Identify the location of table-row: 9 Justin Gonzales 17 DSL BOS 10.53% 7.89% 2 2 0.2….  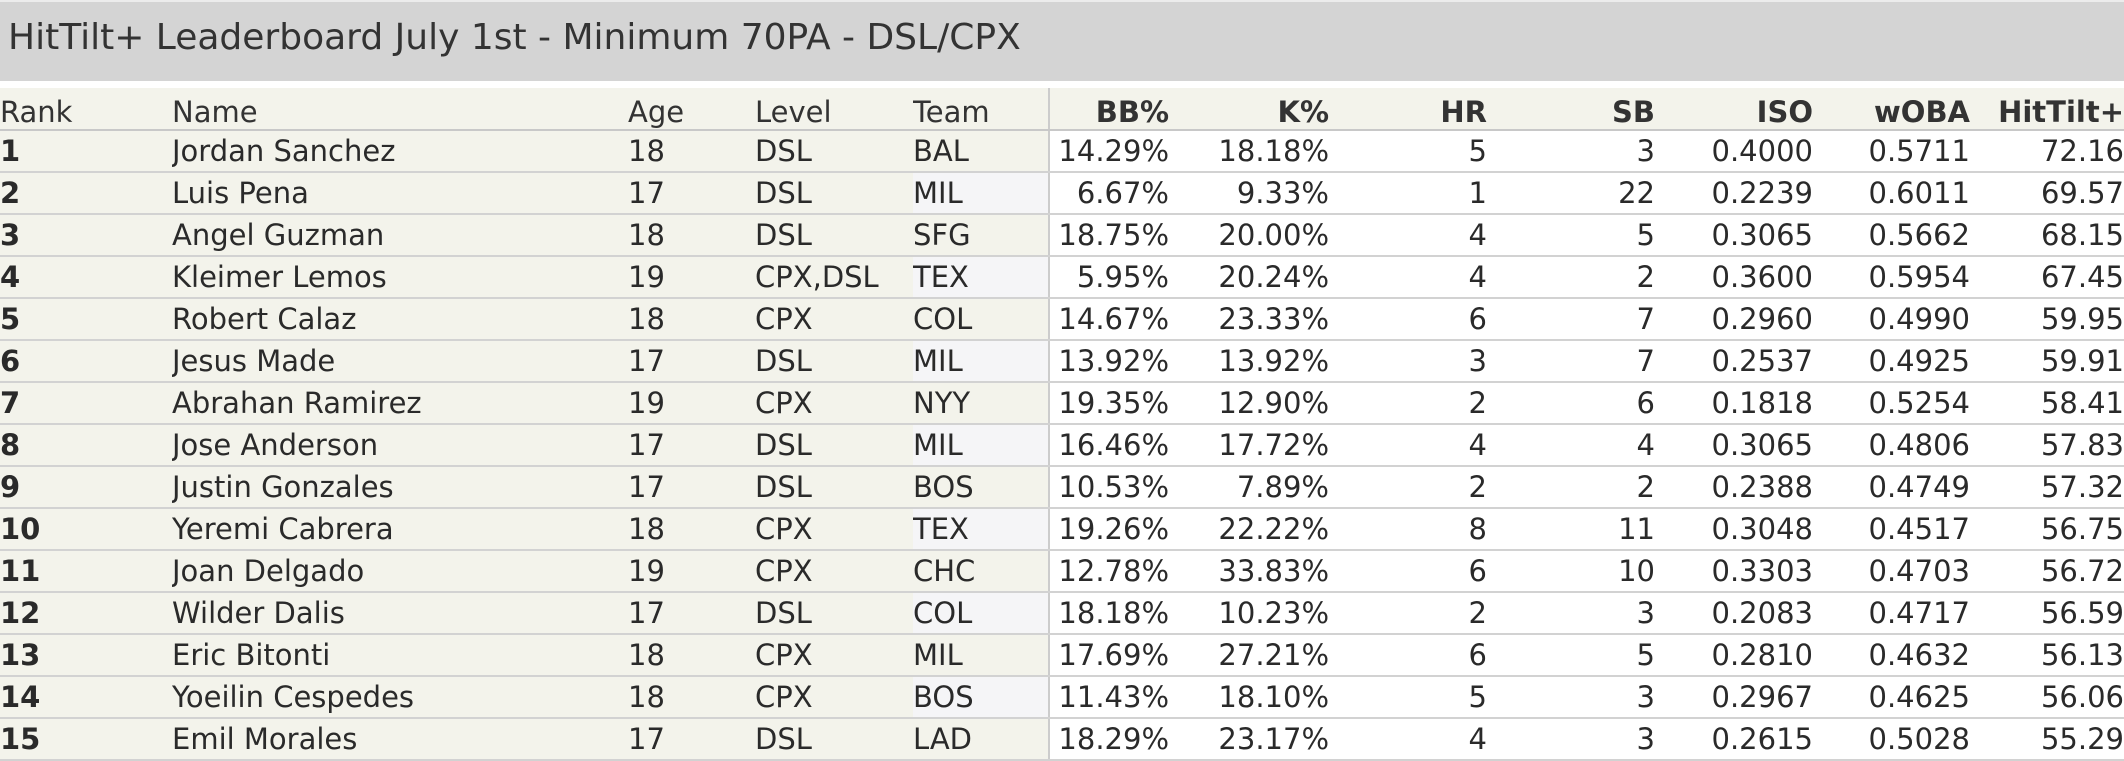
(1062, 487).